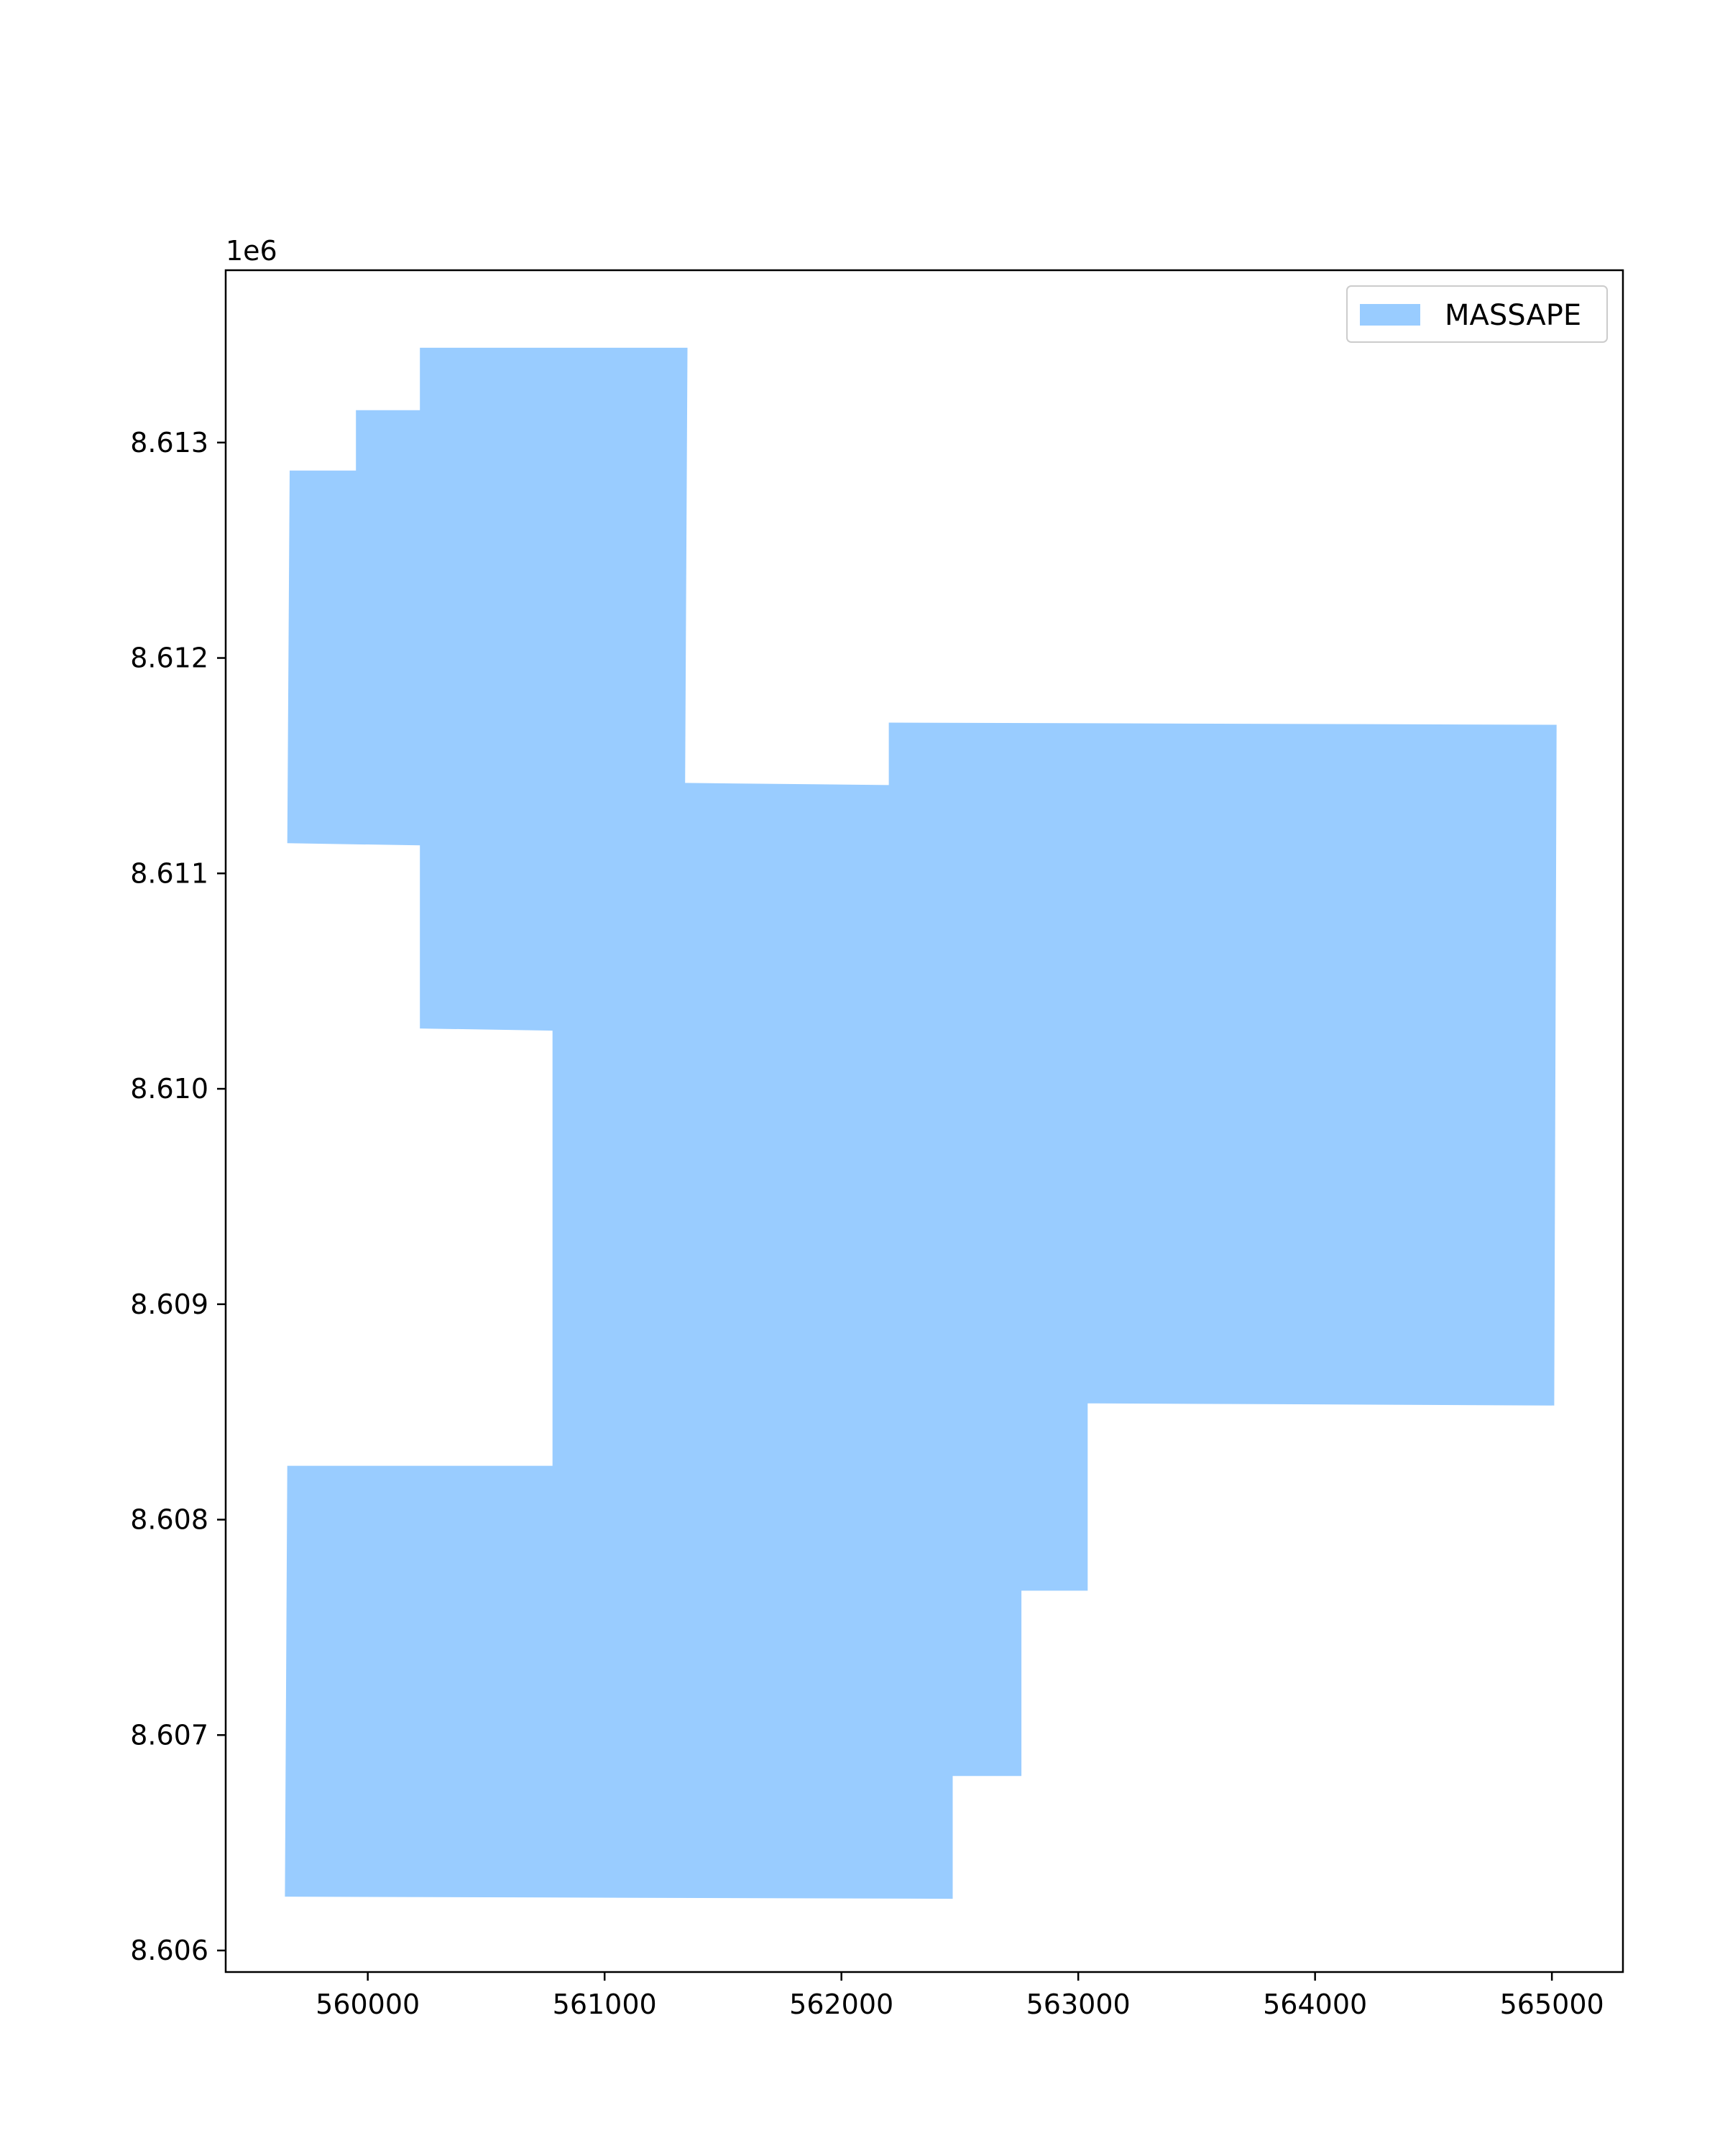 The height and width of the screenshot is (2156, 1725). Describe the element at coordinates (1078, 2004) in the screenshot. I see `x-tick-label: 563000` at that location.